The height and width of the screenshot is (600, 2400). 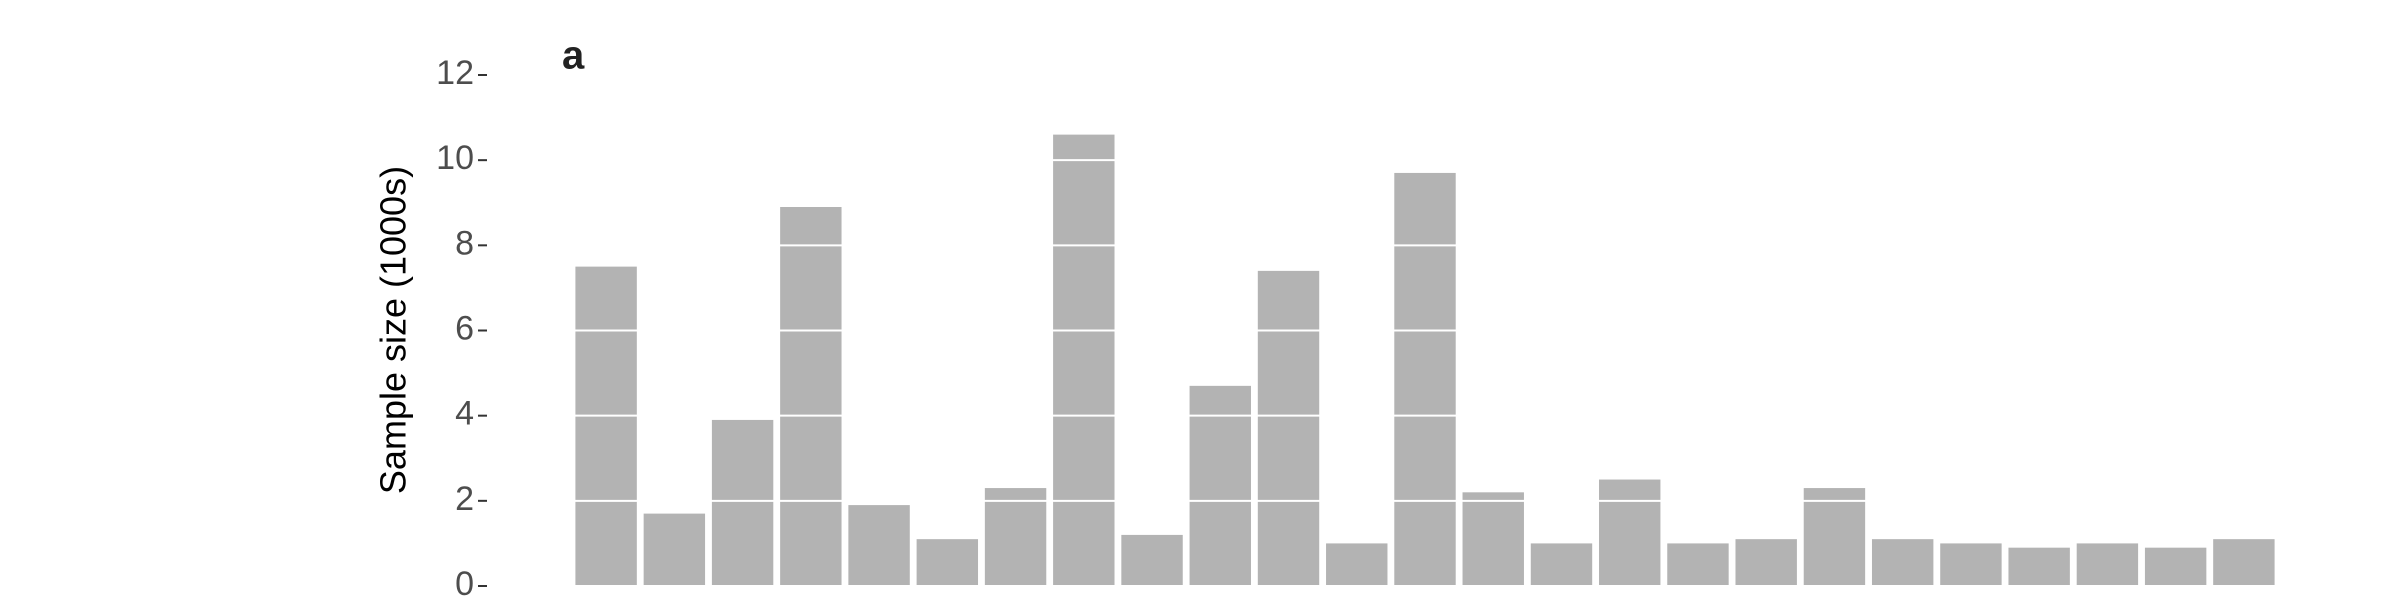 What do you see at coordinates (464, 582) in the screenshot?
I see `y-tick-label: 0` at bounding box center [464, 582].